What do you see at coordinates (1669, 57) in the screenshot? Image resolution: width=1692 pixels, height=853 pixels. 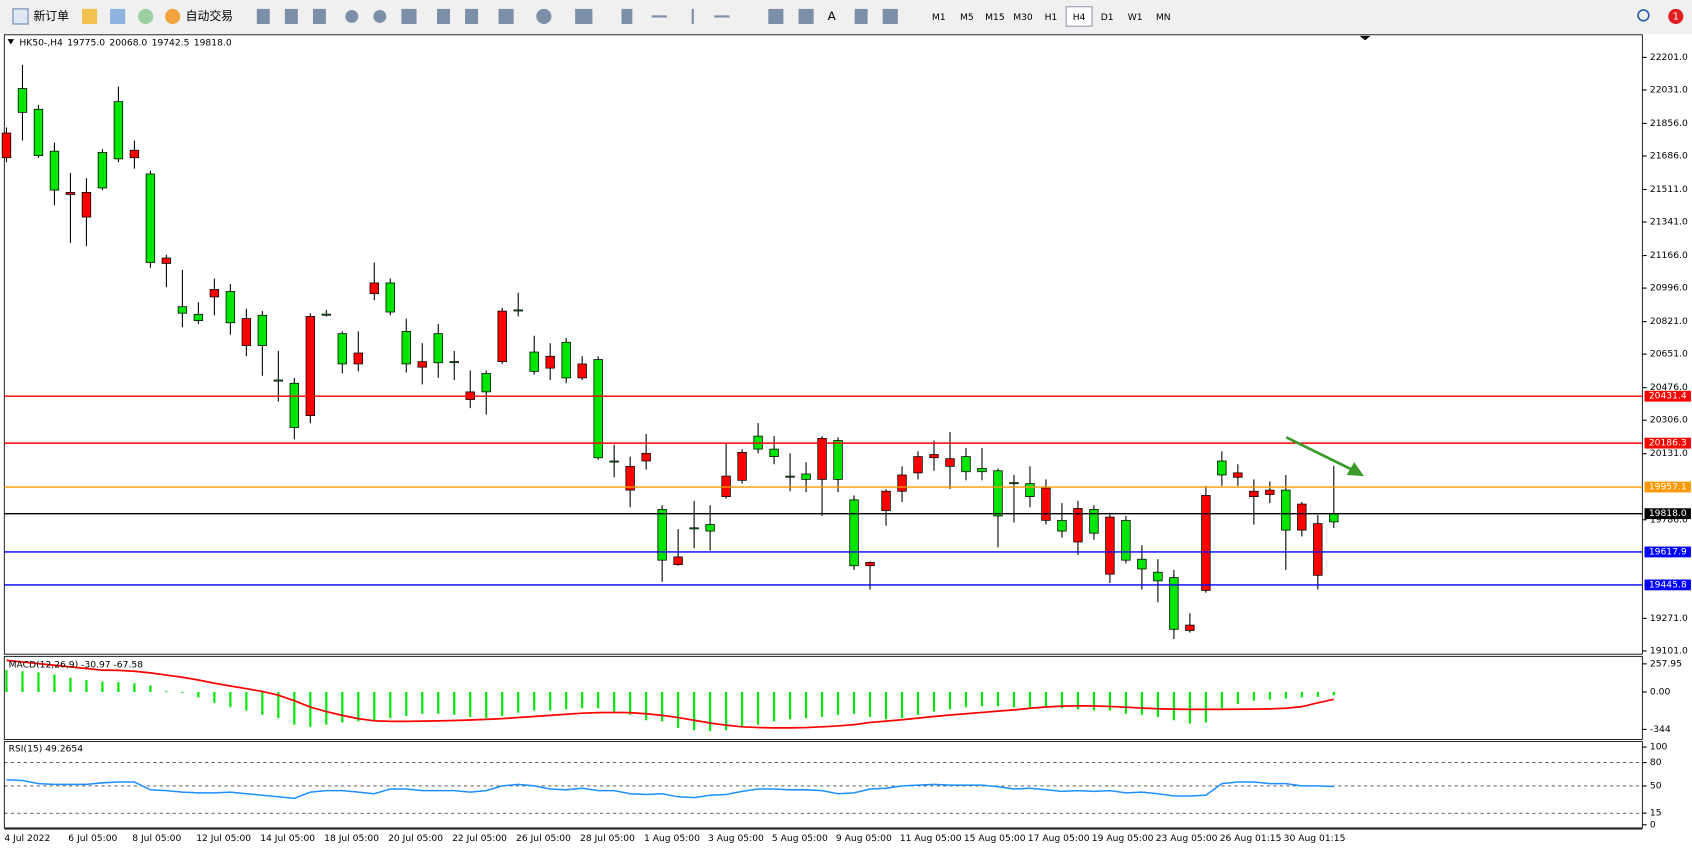 I see `y-tick-label: 22201.0` at bounding box center [1669, 57].